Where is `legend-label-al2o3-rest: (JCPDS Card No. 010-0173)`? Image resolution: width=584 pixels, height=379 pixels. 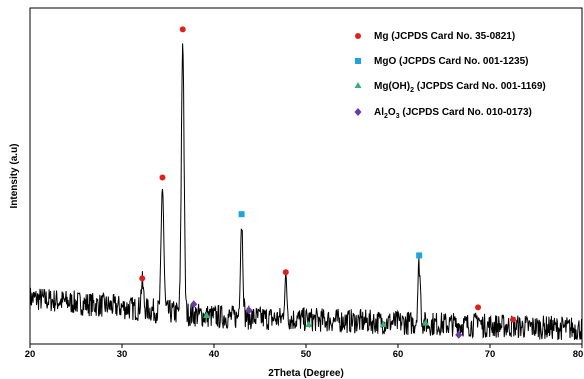 legend-label-al2o3-rest: (JCPDS Card No. 010-0173) is located at coordinates (466, 112).